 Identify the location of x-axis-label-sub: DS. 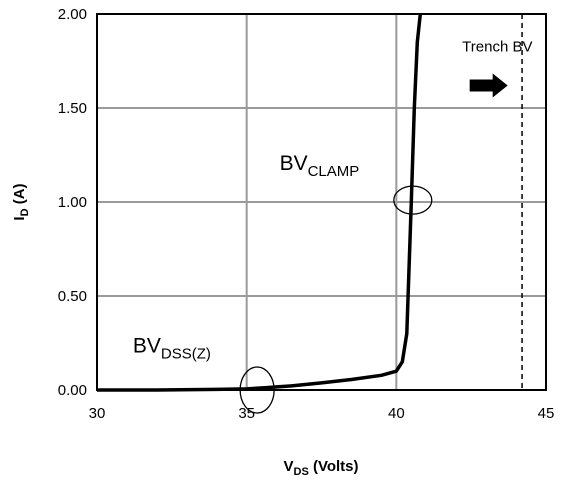
(301, 472).